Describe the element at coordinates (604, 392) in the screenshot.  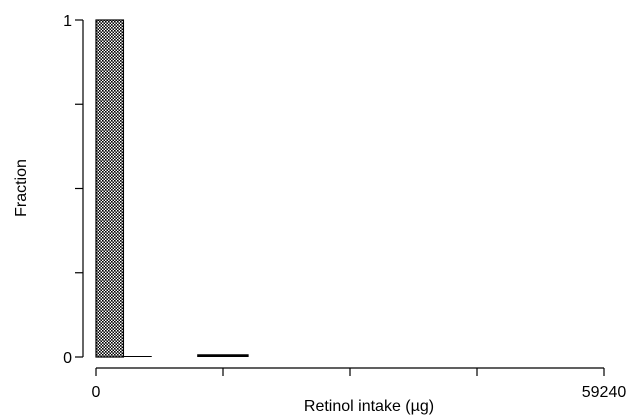
I see `x-tick-label-1: 59240` at that location.